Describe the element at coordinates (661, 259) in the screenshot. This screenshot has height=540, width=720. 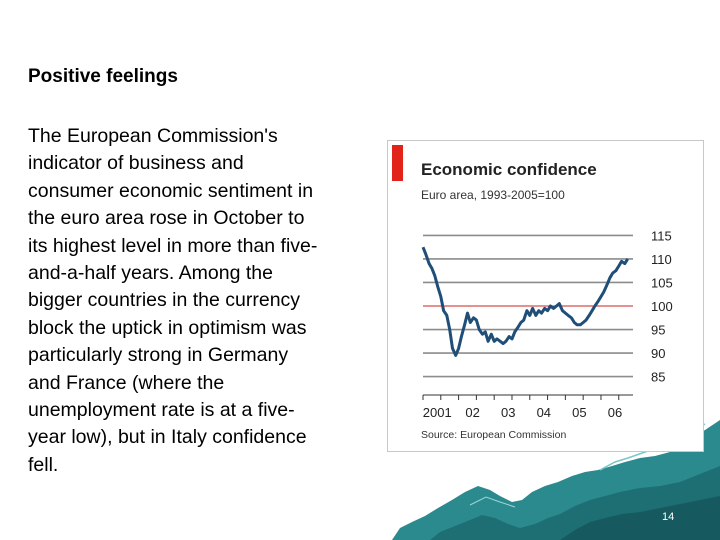
I see `y-tick-label: 110` at that location.